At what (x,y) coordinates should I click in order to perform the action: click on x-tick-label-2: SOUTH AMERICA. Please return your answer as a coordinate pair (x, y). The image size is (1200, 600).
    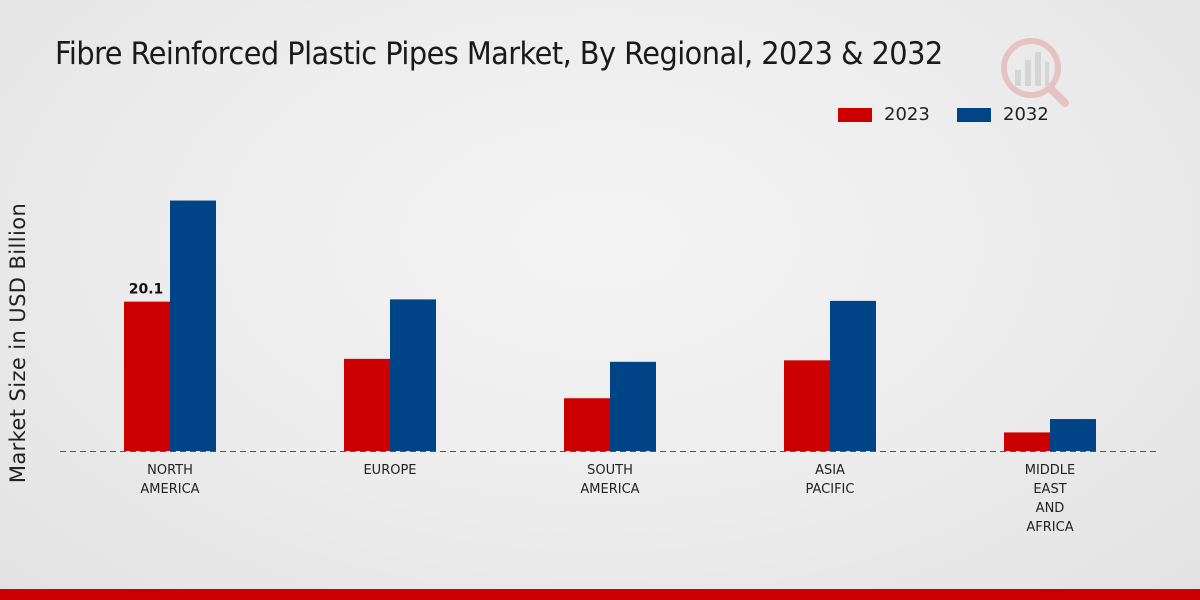
    Looking at the image, I should click on (609, 480).